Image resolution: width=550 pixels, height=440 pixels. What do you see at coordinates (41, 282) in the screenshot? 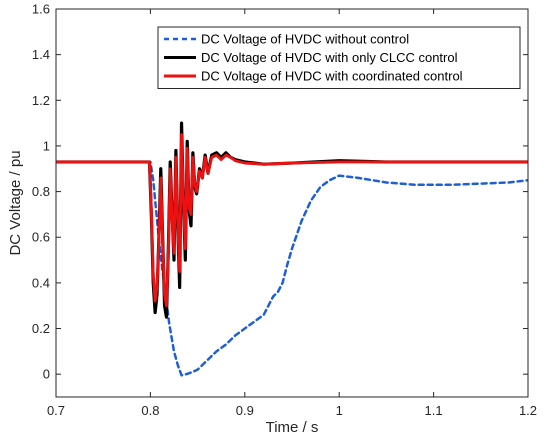
I see `y-tick-label: 0.4` at bounding box center [41, 282].